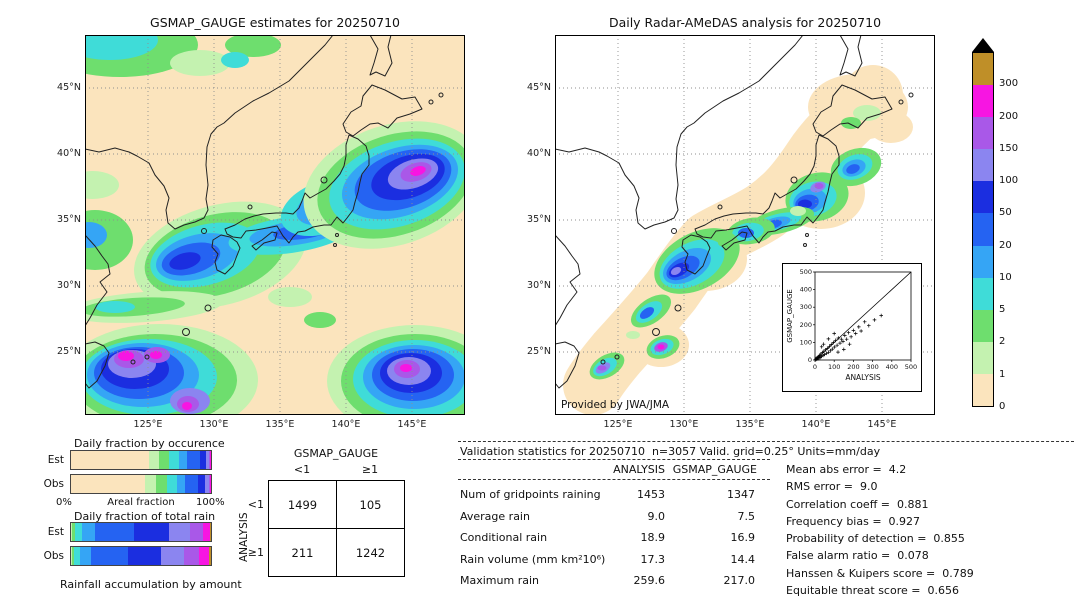 The width and height of the screenshot is (1080, 612). What do you see at coordinates (639, 469) in the screenshot?
I see `validation-col-analysis: ANALYSIS` at bounding box center [639, 469].